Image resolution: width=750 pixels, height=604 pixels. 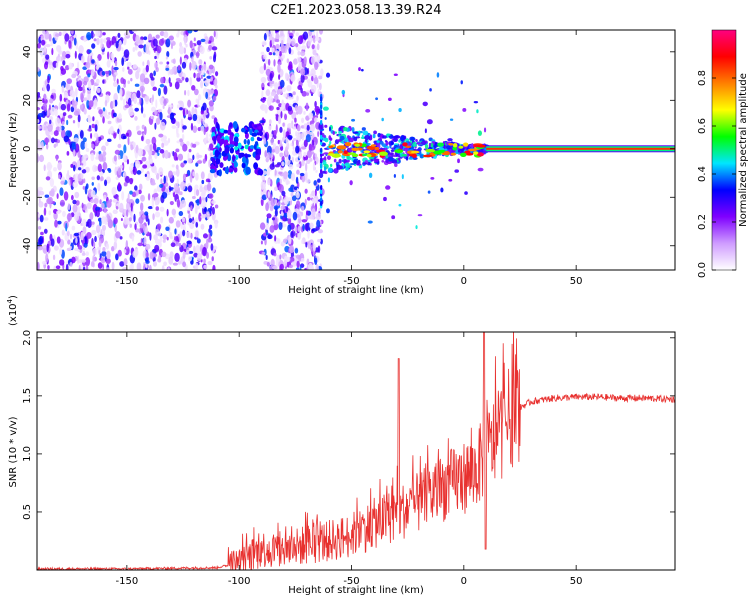 I want to click on colorbar-tick-label: 0.6, so click(x=702, y=126).